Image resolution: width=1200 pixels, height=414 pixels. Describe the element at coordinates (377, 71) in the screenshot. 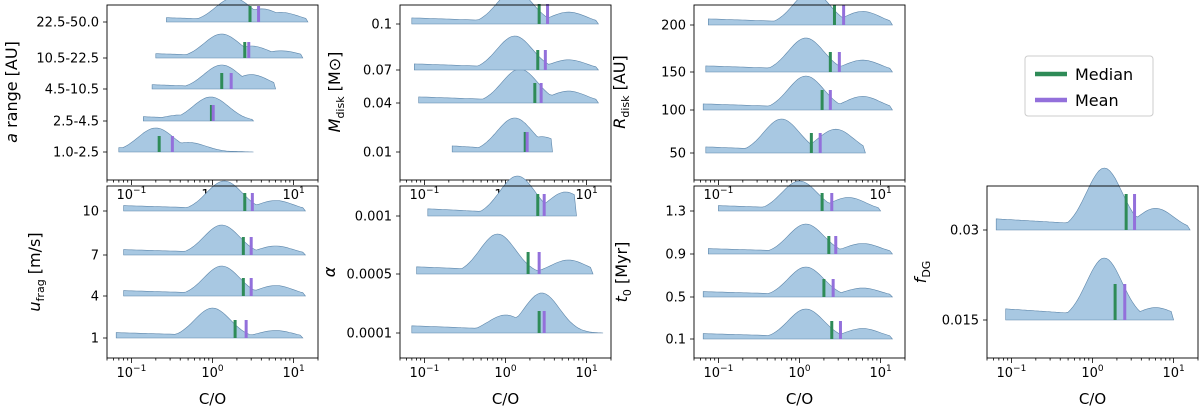

I see `y-tick-label: 0.07` at that location.